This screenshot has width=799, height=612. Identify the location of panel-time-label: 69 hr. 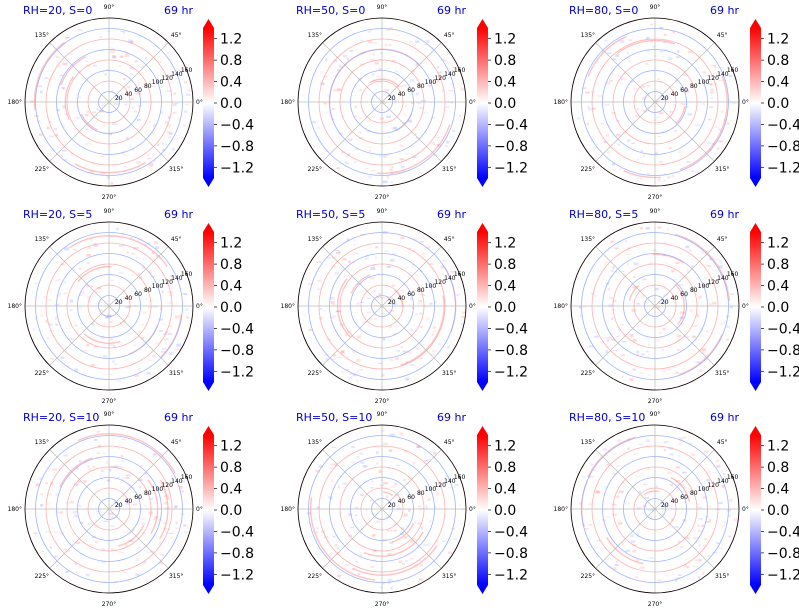
(178, 417).